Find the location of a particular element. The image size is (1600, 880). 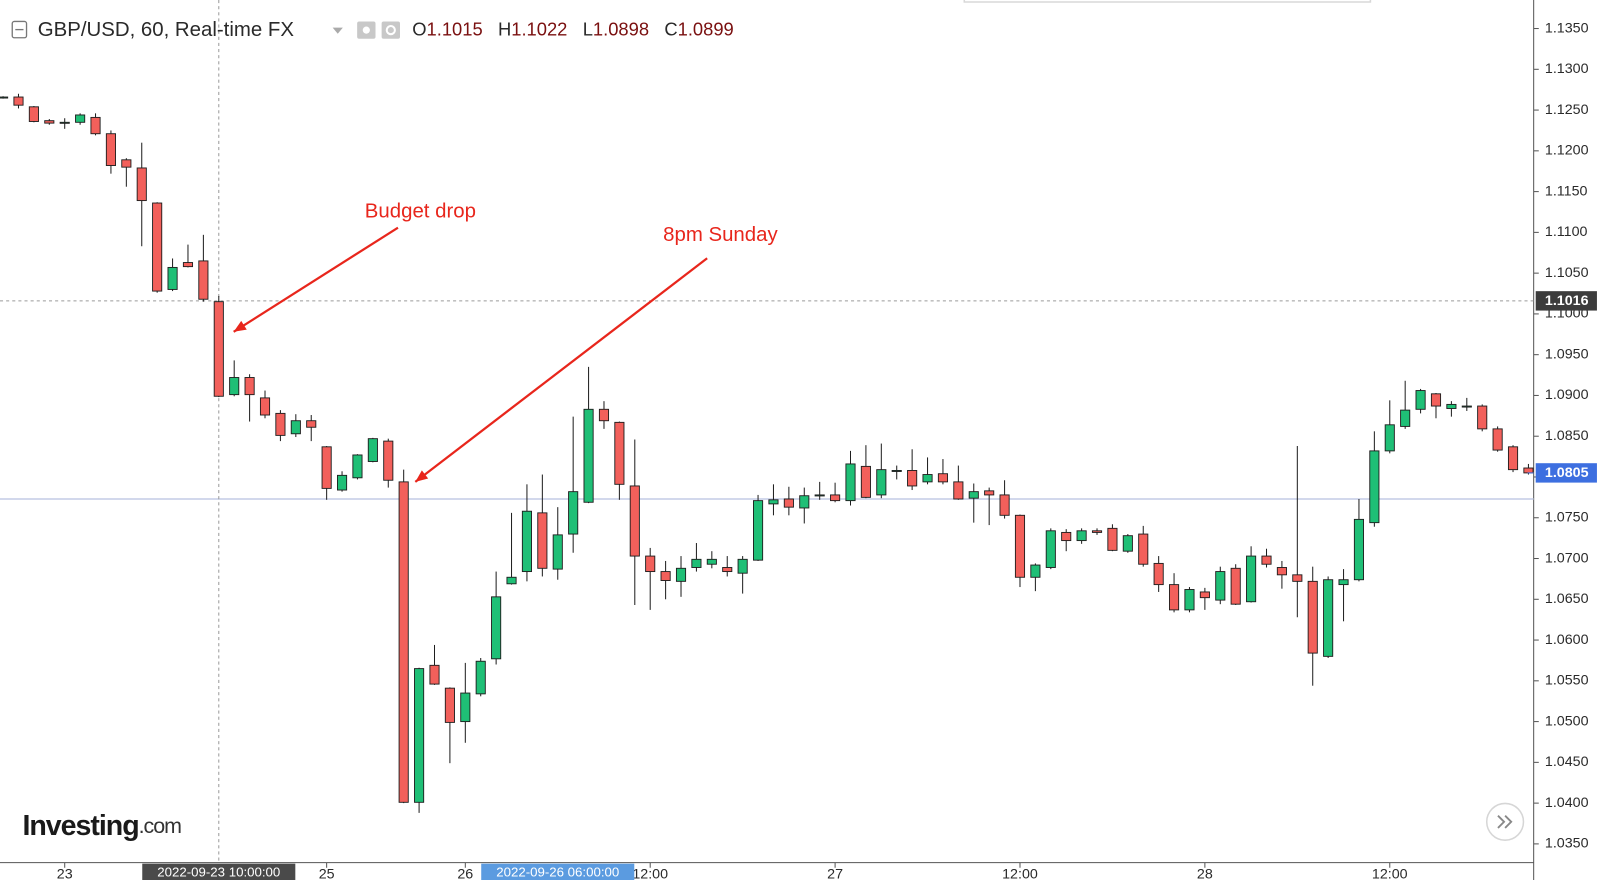

ohlc-label: O is located at coordinates (419, 28).